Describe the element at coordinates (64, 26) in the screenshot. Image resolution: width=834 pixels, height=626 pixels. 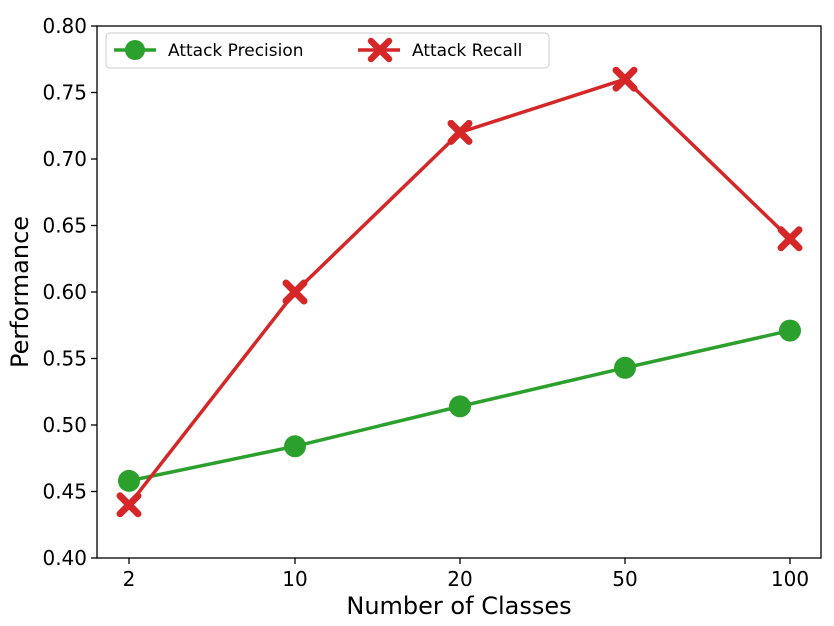
I see `y-tick-label: 0.80` at that location.